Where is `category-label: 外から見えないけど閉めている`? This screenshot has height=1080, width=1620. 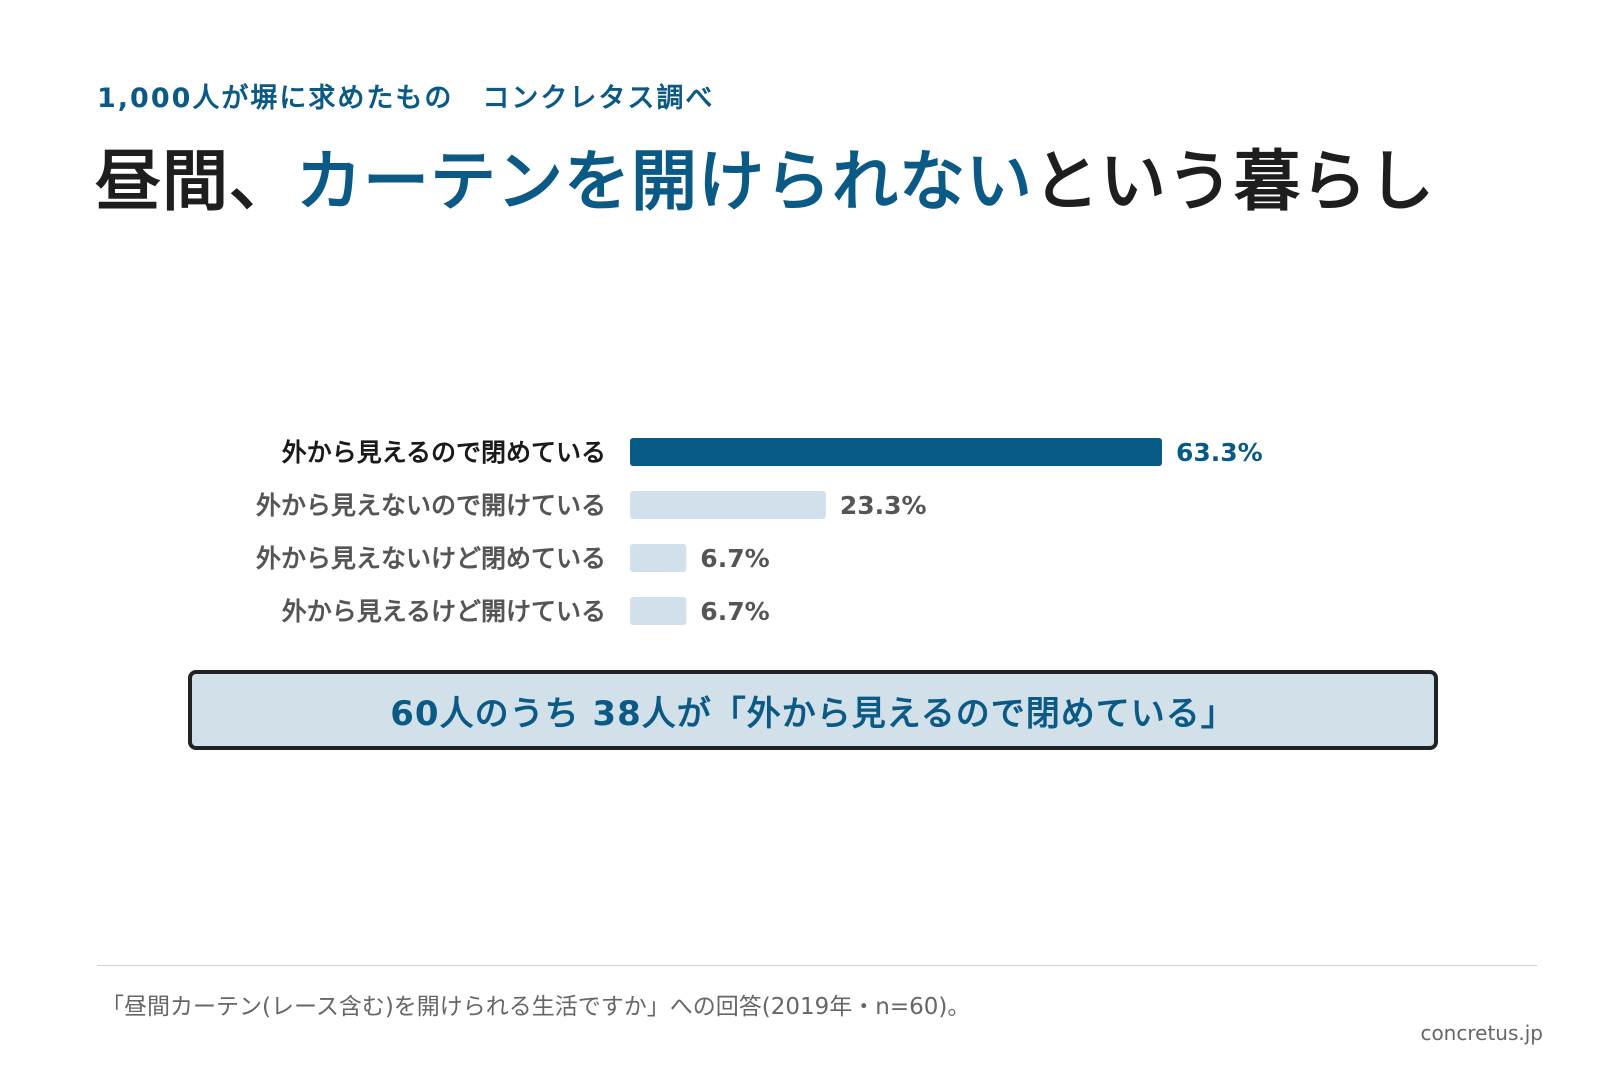
category-label: 外から見えないけど閉めている is located at coordinates (431, 558).